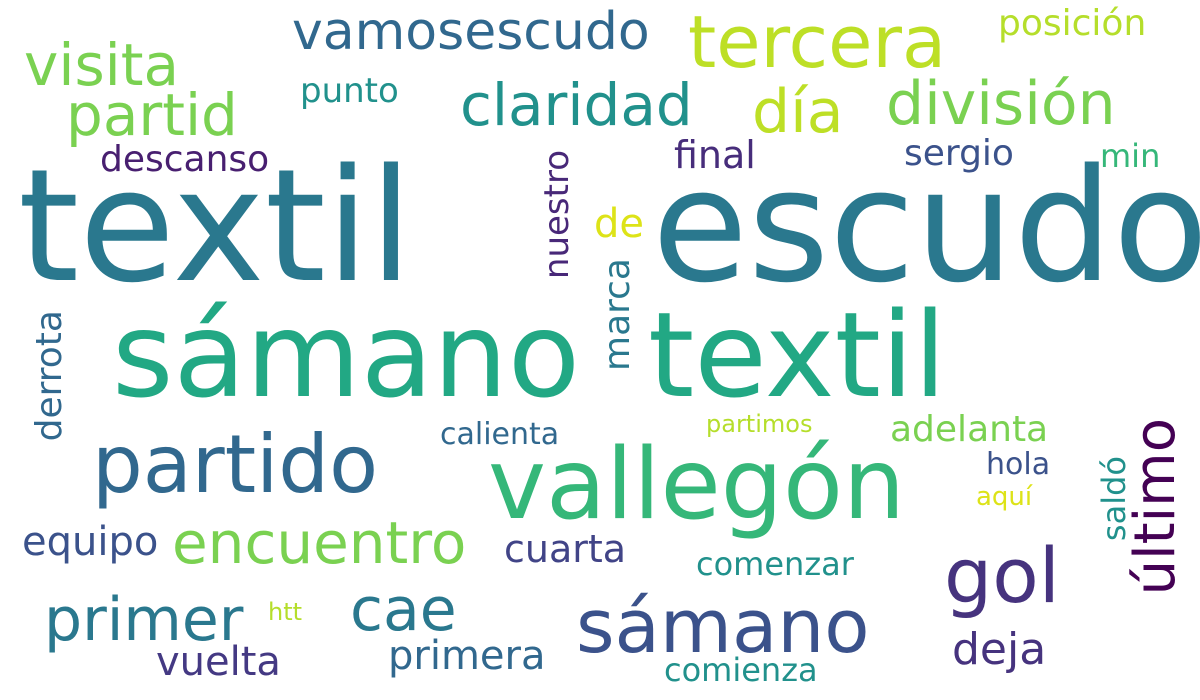 The height and width of the screenshot is (700, 1200). Describe the element at coordinates (285, 612) in the screenshot. I see `word-htt: htt` at that location.